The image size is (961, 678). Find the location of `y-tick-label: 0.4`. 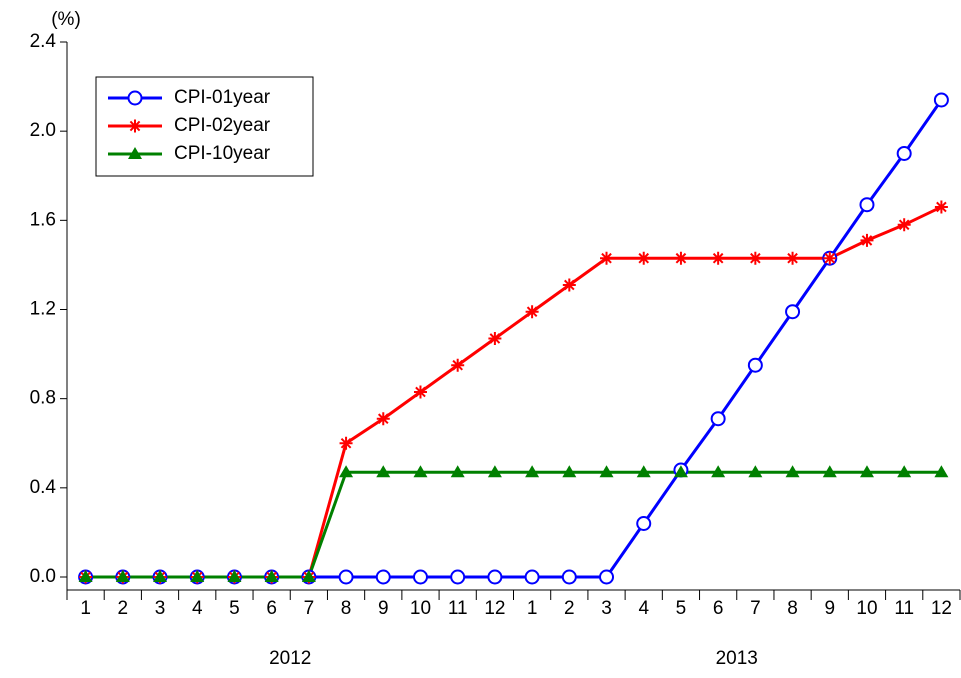

y-tick-label: 0.4 is located at coordinates (43, 487).